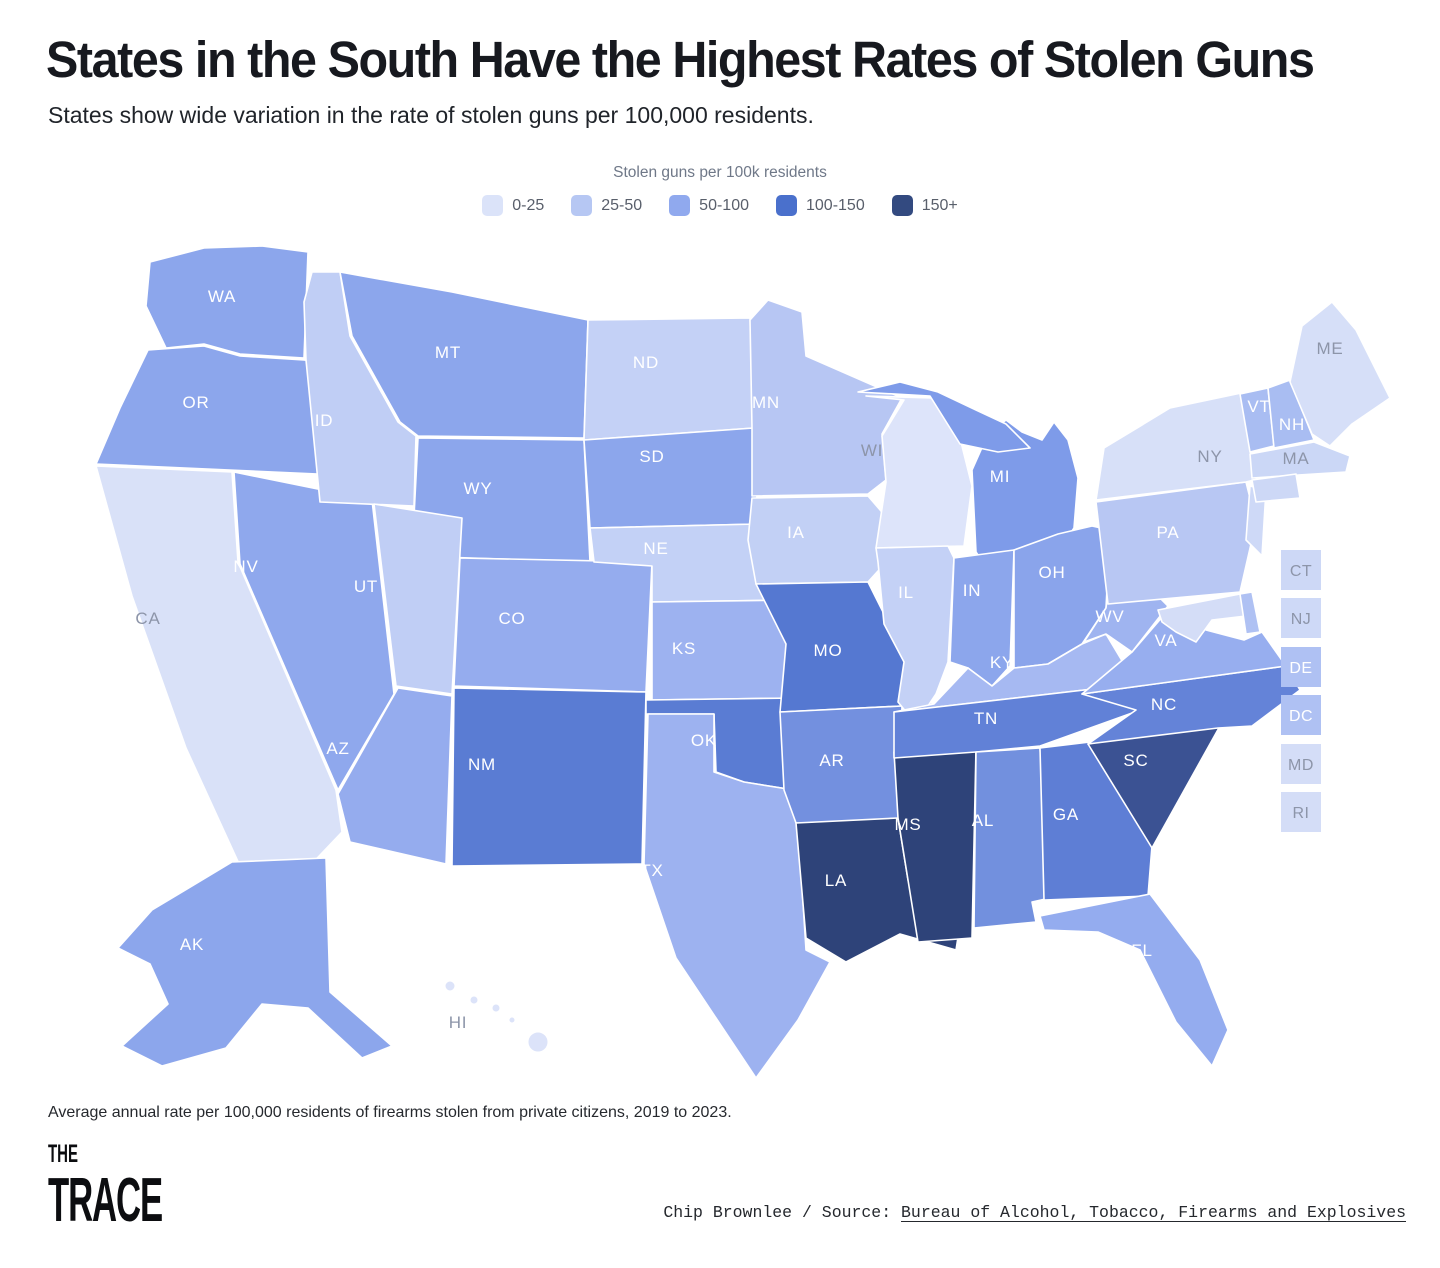 The height and width of the screenshot is (1268, 1440). Describe the element at coordinates (826, 398) in the screenshot. I see `state-mn` at that location.